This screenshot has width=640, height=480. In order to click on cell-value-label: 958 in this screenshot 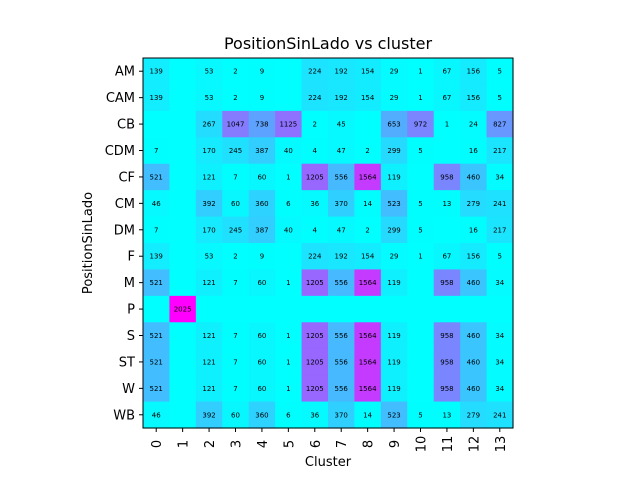, I will do `click(446, 283)`.